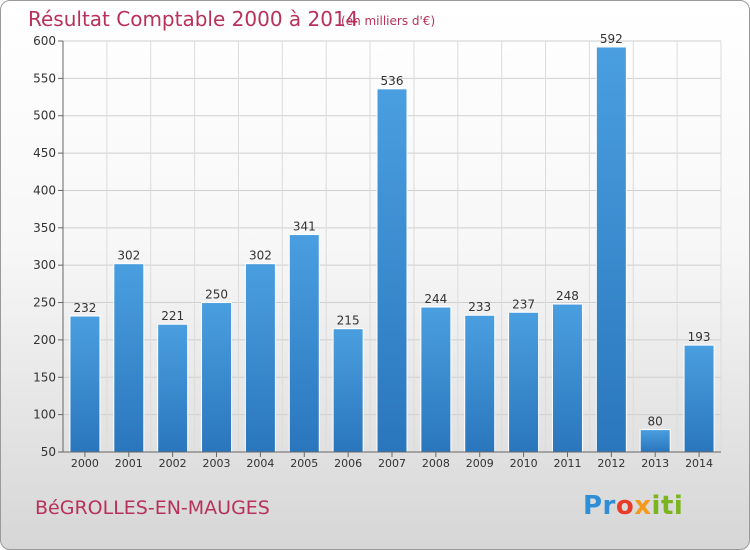  I want to click on bar-2000, so click(85, 384).